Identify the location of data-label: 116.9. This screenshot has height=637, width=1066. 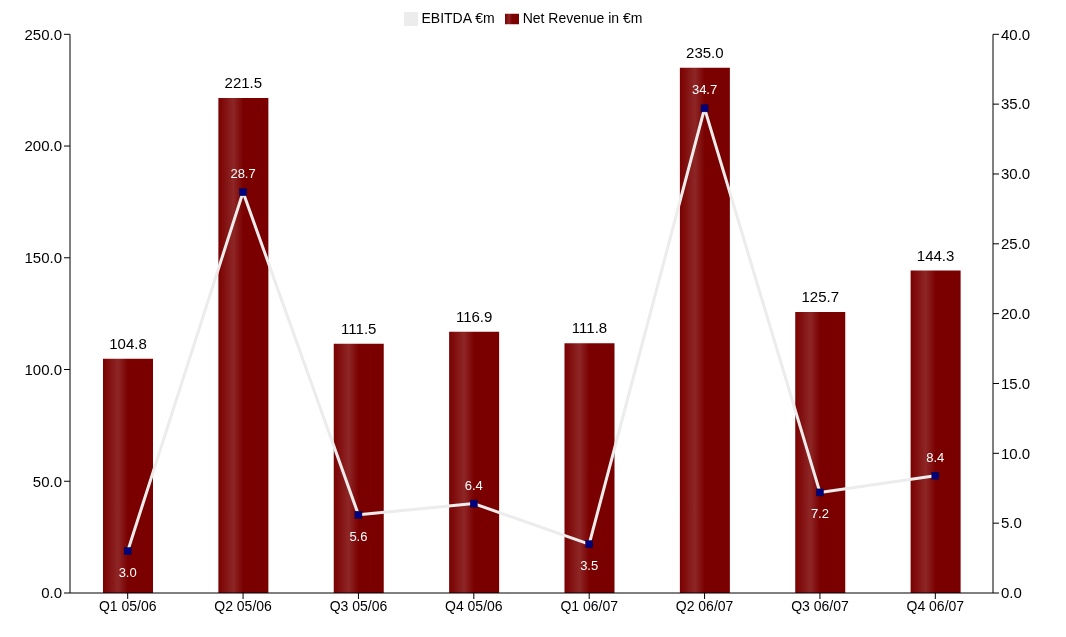
(474, 316).